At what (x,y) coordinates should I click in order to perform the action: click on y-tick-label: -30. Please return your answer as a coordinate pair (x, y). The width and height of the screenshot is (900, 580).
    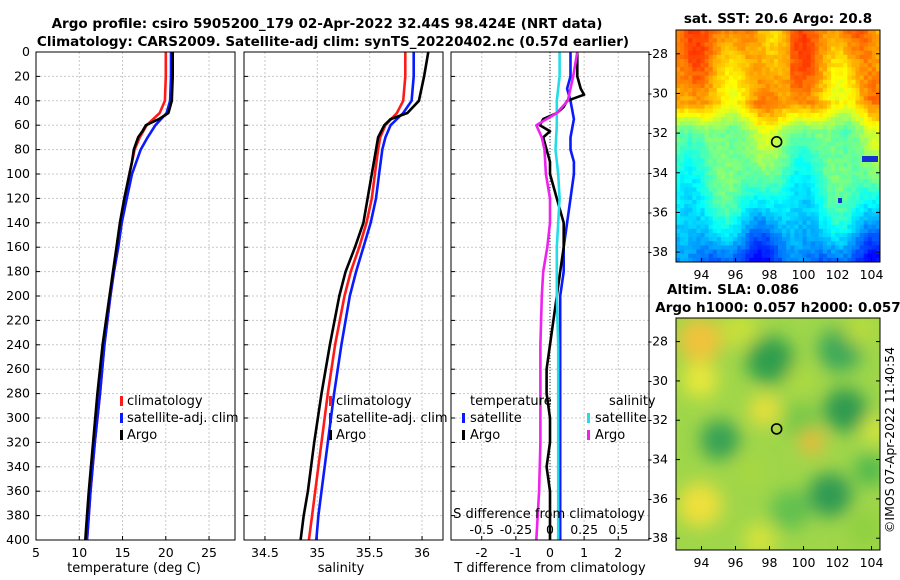
    Looking at the image, I should click on (658, 92).